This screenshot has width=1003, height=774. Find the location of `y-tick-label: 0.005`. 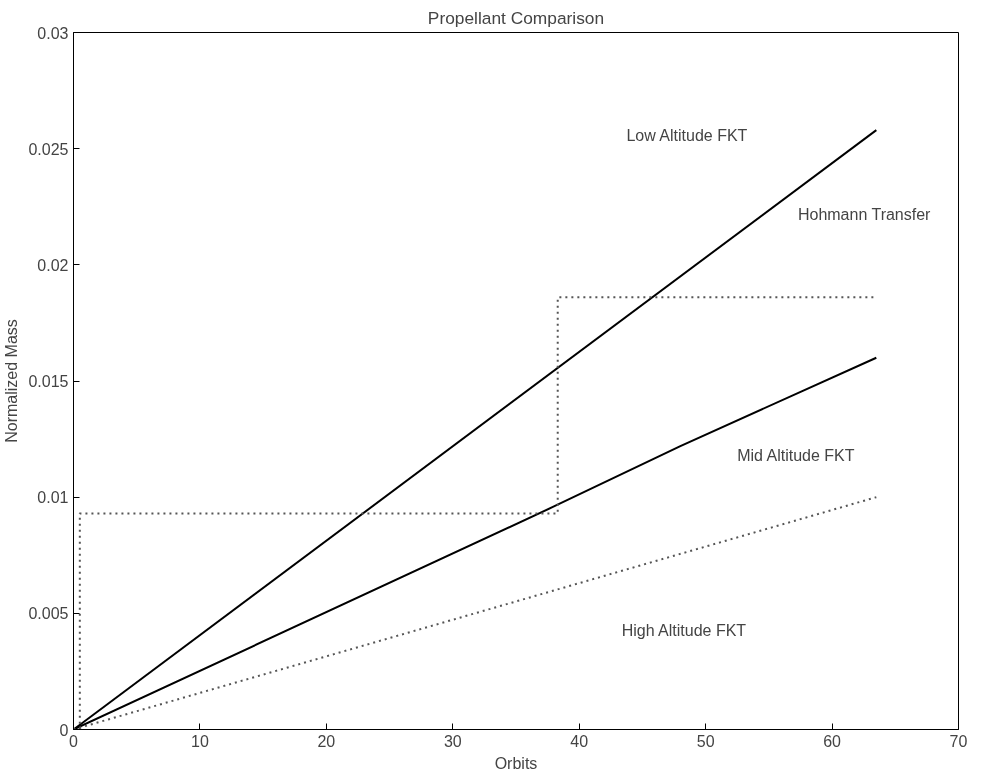

y-tick-label: 0.005 is located at coordinates (48, 614).